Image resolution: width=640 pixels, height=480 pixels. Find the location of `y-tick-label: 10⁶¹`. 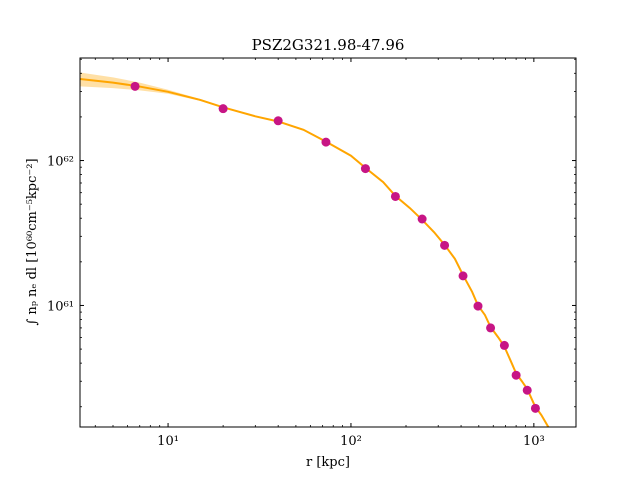

y-tick-label: 10⁶¹ is located at coordinates (60, 306).